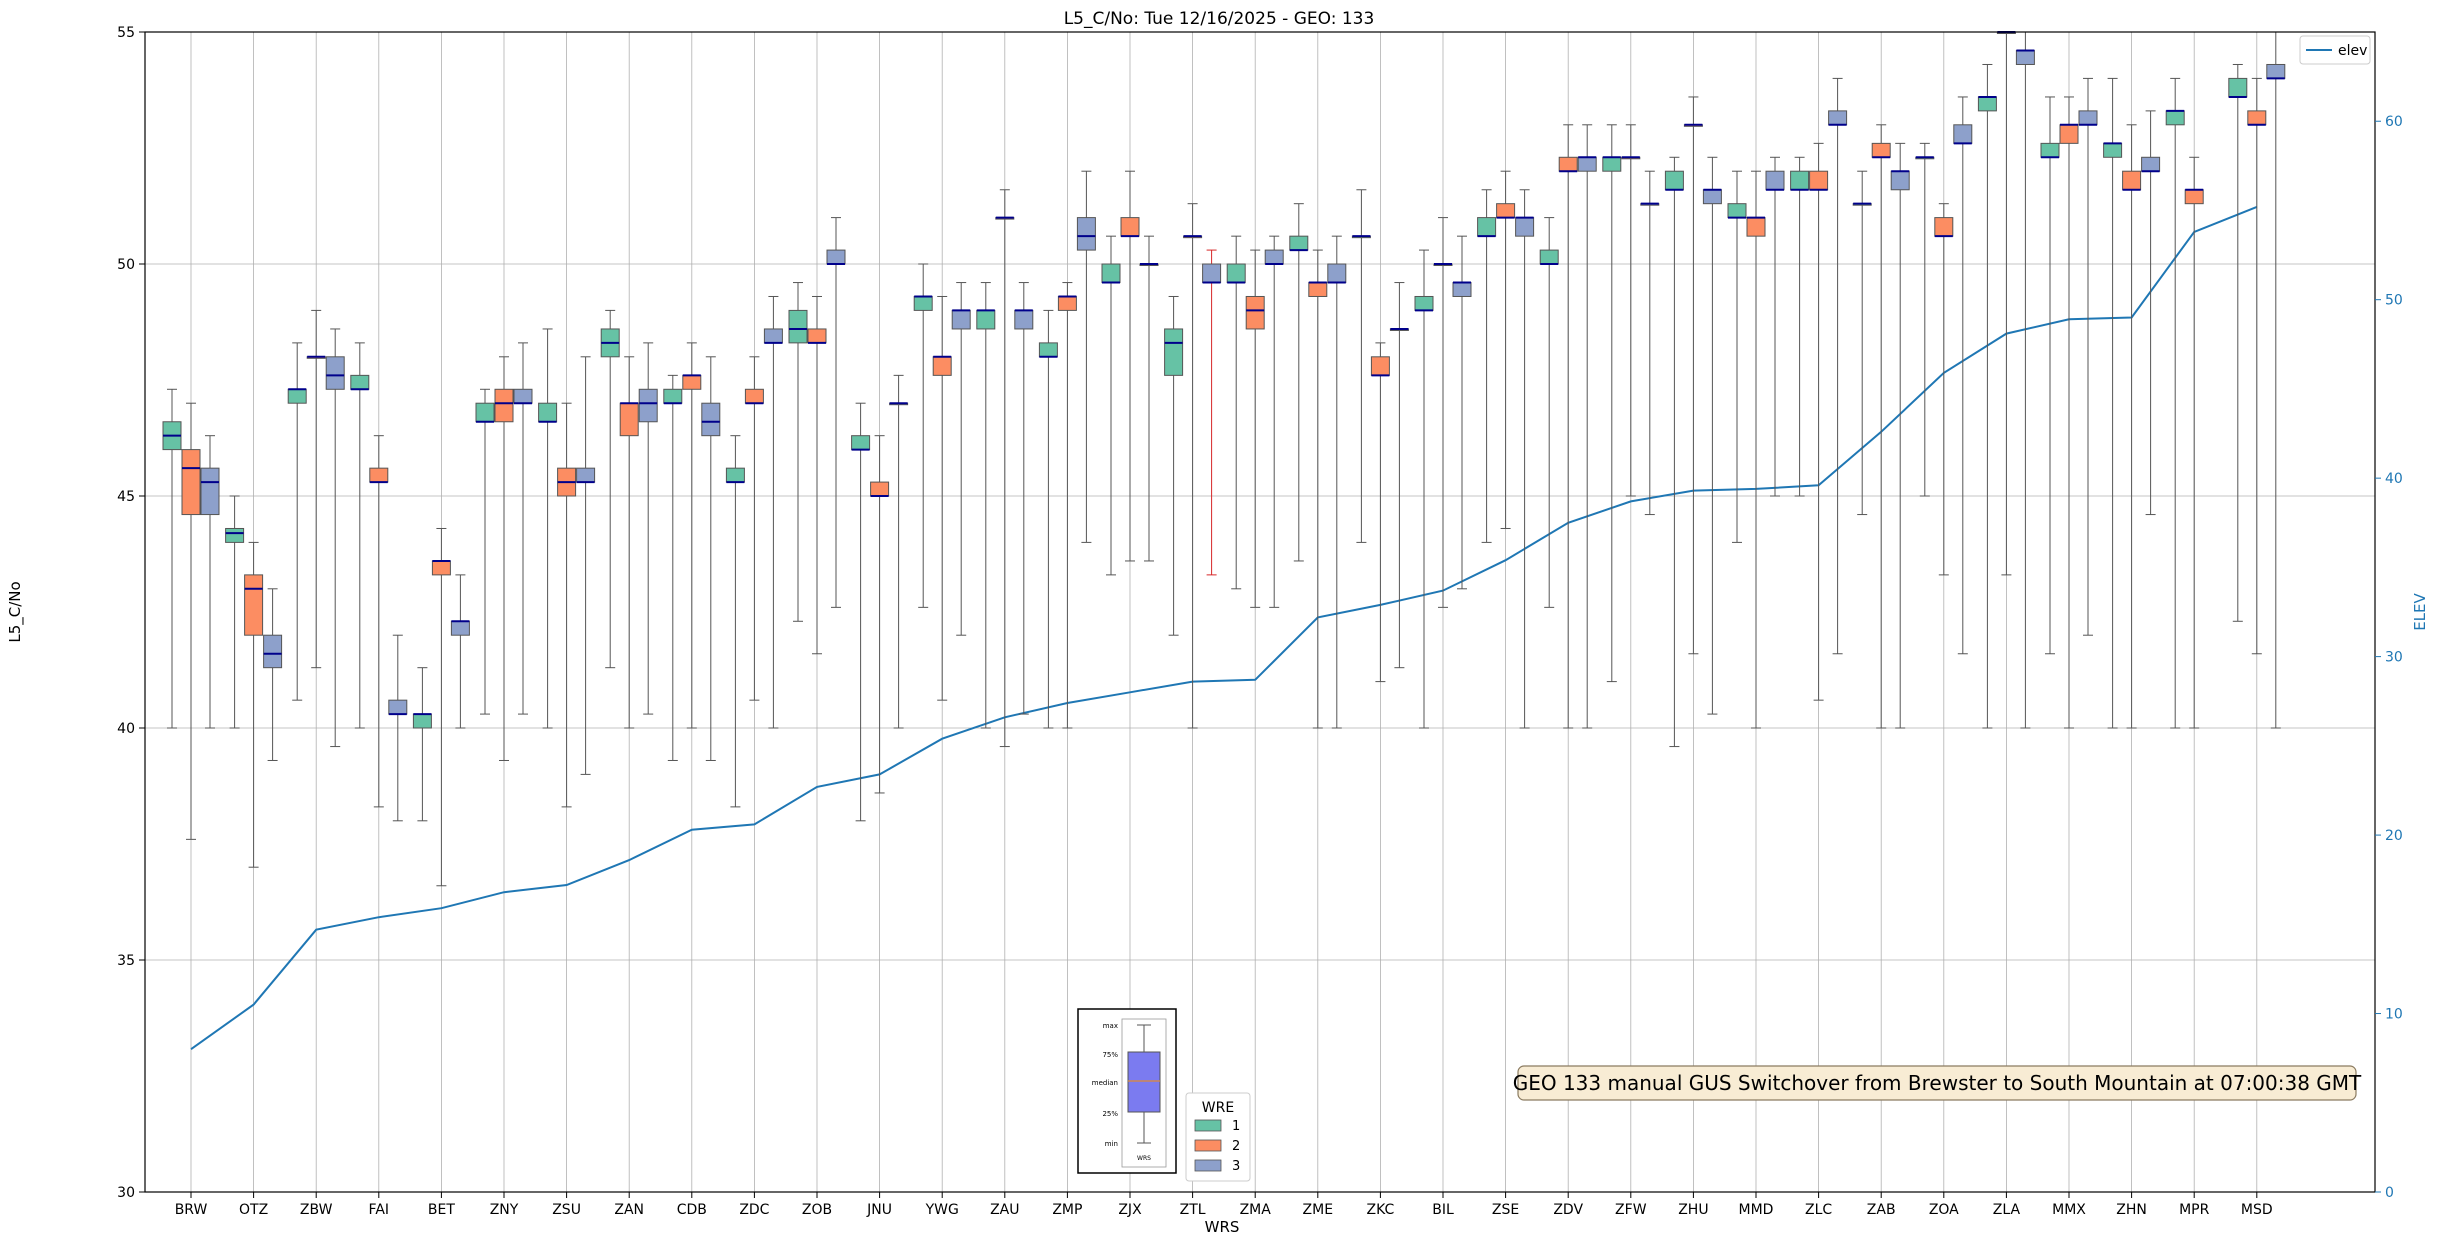  Describe the element at coordinates (1568, 426) in the screenshot. I see `box-zdv-wre2` at that location.